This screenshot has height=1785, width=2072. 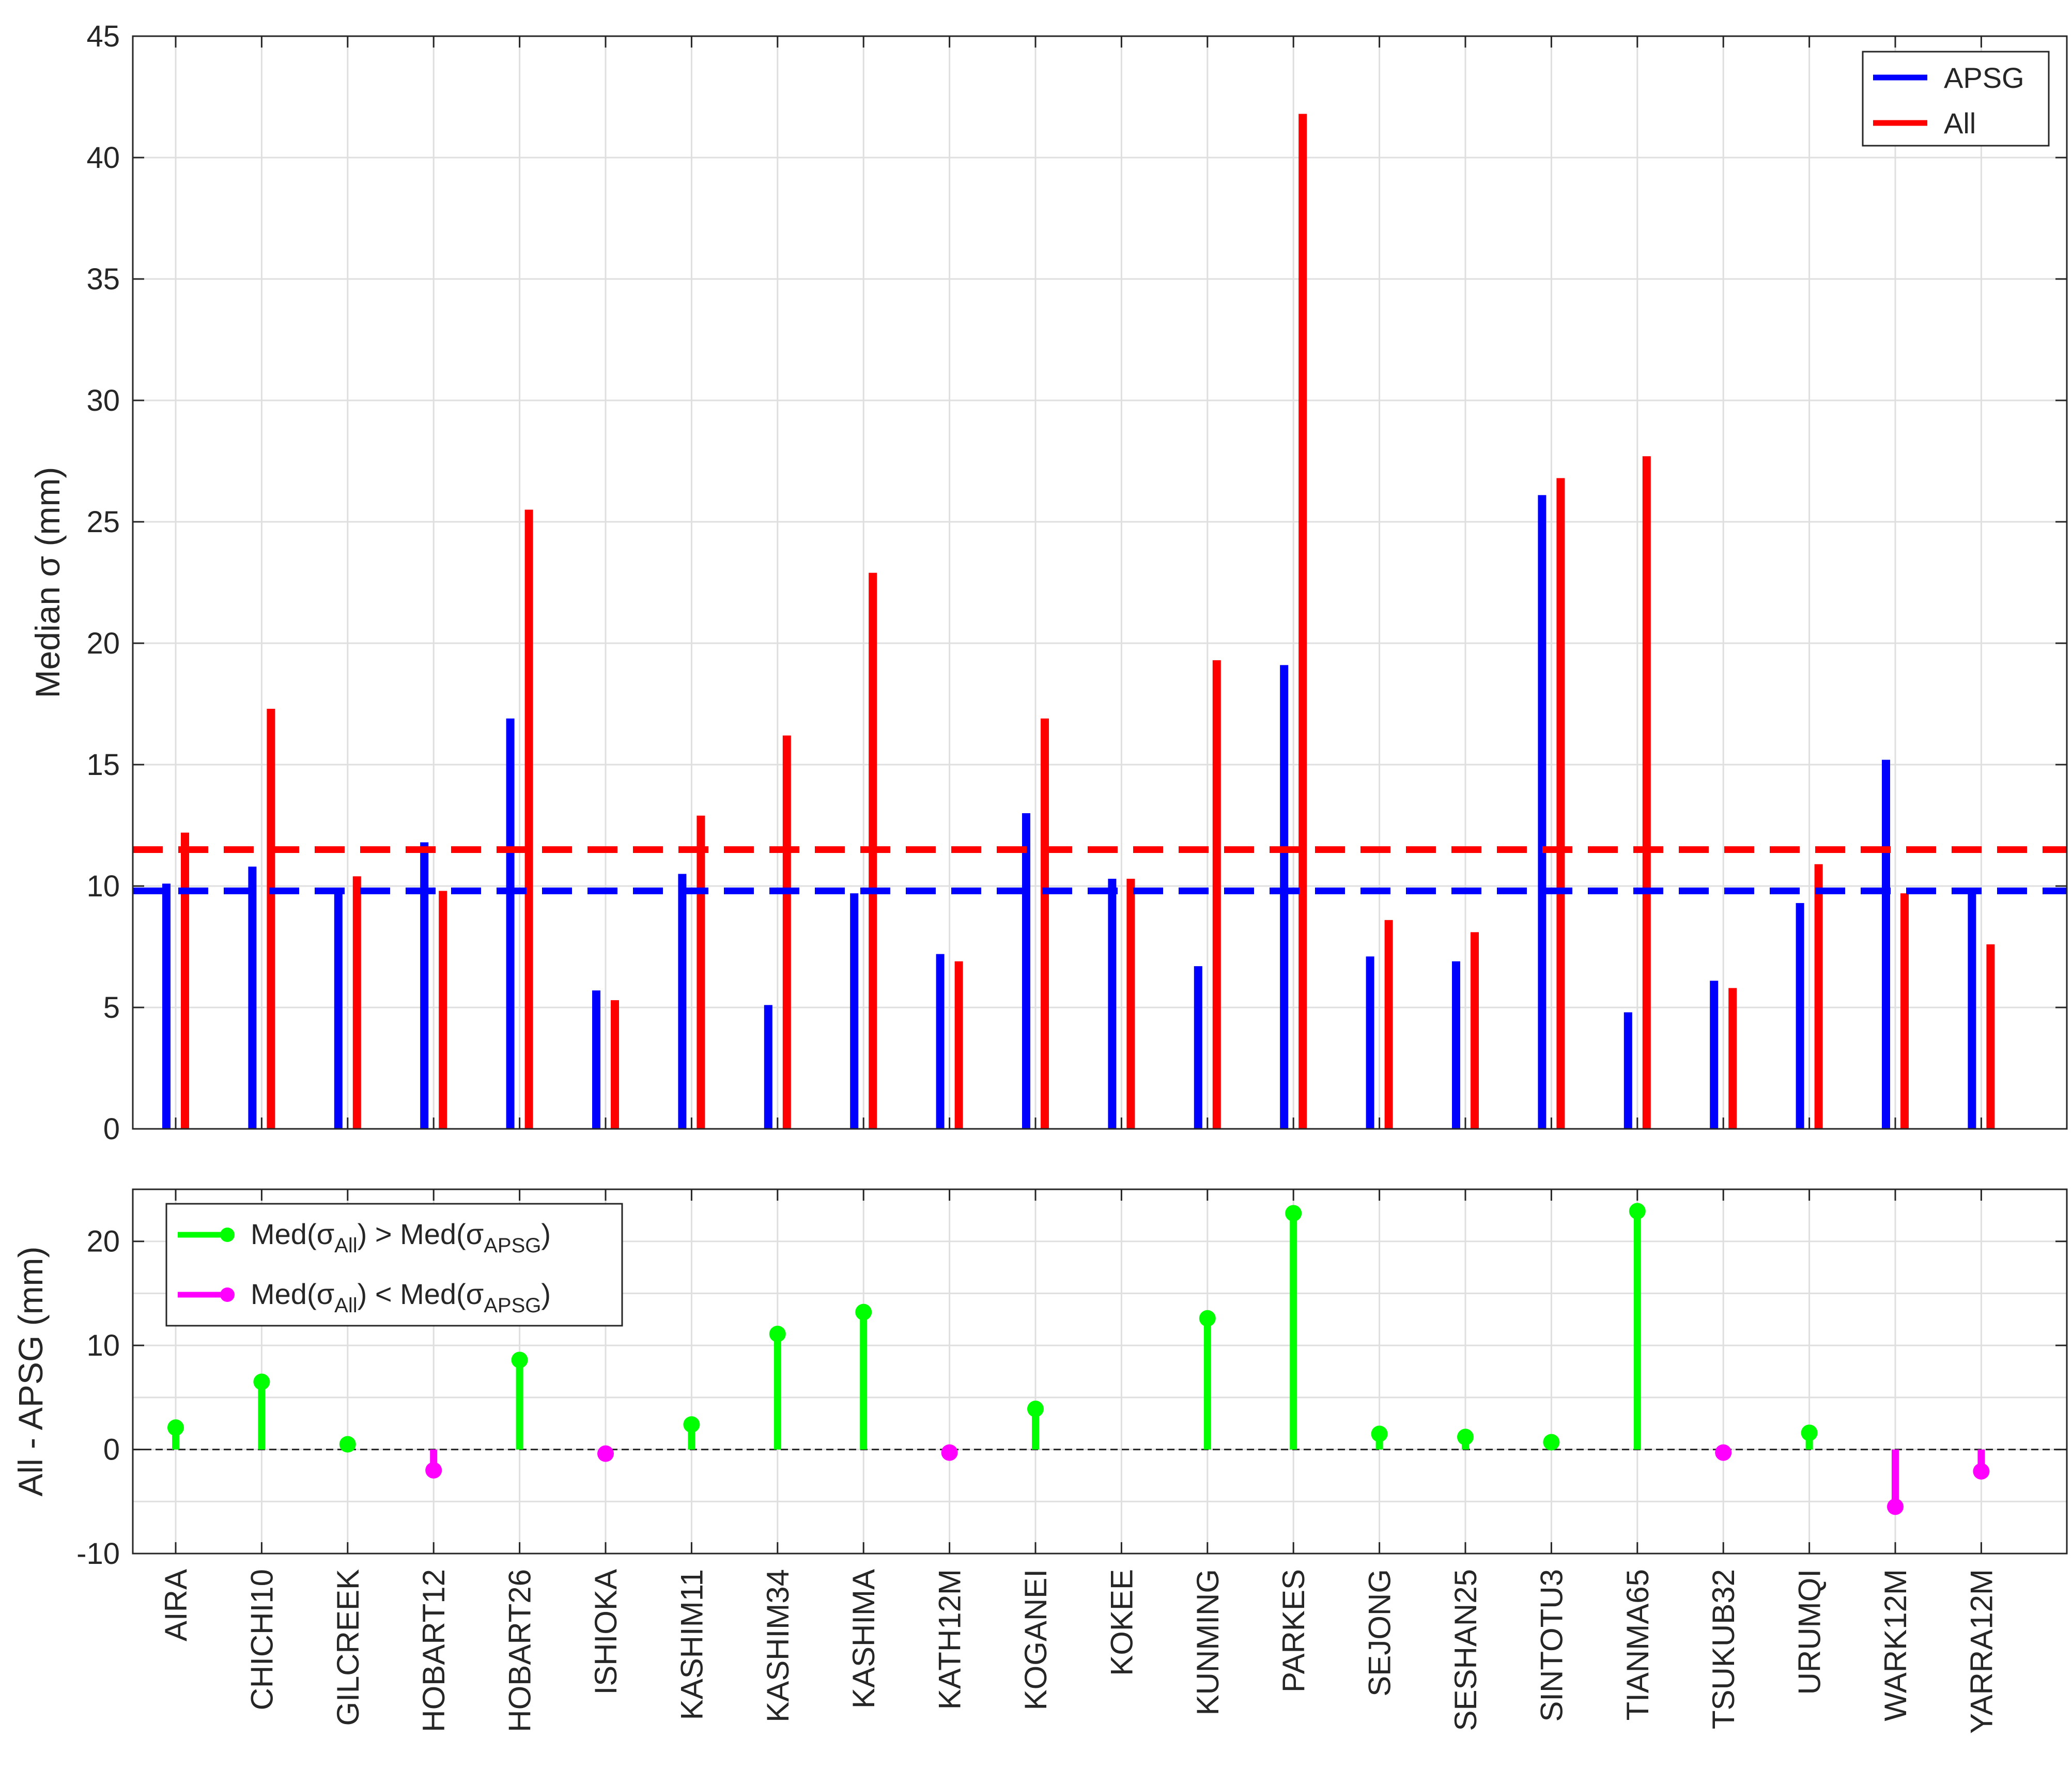 What do you see at coordinates (1207, 1642) in the screenshot?
I see `x-tick-label: KUNMING` at bounding box center [1207, 1642].